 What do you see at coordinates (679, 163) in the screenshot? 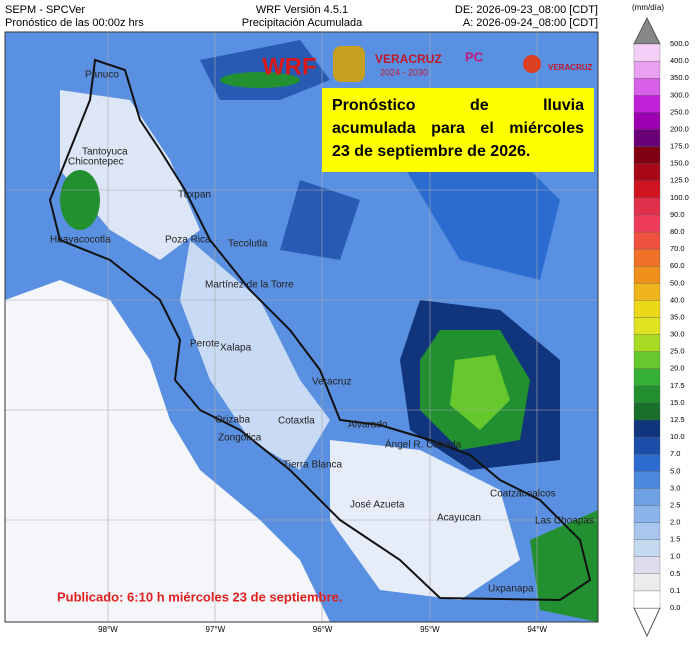
I see `legend-label: 150.0` at bounding box center [679, 163].